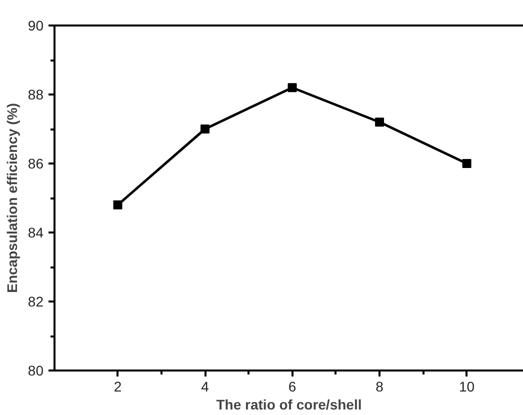 Image resolution: width=523 pixels, height=415 pixels. What do you see at coordinates (289, 404) in the screenshot?
I see `x-axis-title: The ratio of core/shell` at bounding box center [289, 404].